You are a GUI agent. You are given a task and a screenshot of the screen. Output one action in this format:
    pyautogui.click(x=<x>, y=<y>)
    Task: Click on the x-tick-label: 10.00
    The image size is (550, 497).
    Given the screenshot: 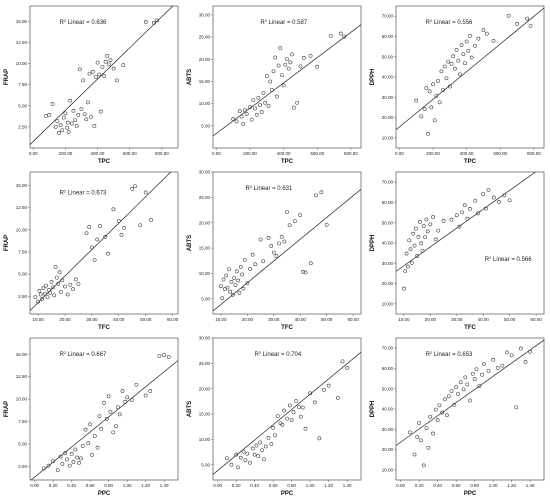 What is the action you would take?
    pyautogui.click(x=404, y=319)
    